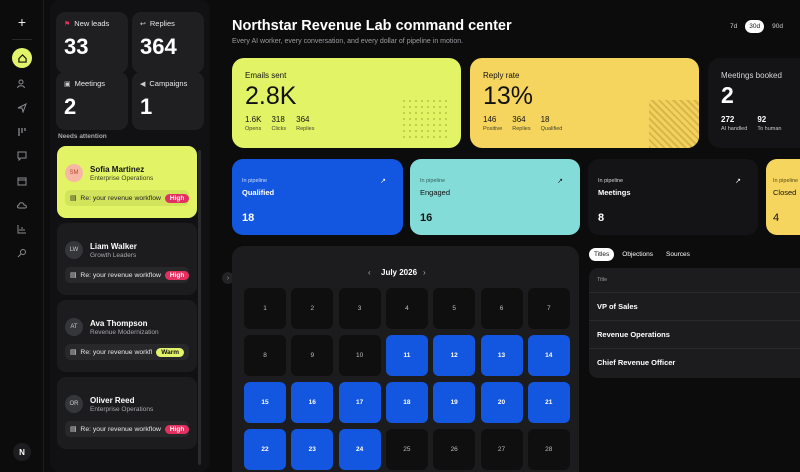 This screenshot has width=800, height=472. Describe the element at coordinates (495, 197) in the screenshot. I see `stage-engaged: In pipeline Engaged 16 ↗` at that location.